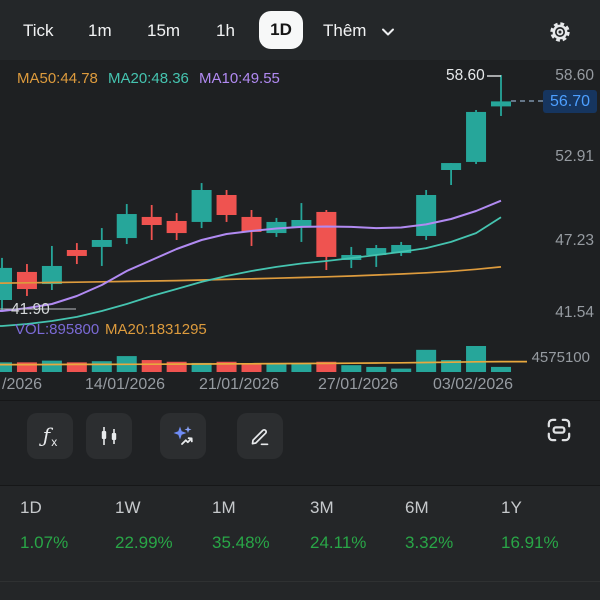  I want to click on settings-gear-icon, so click(560, 32).